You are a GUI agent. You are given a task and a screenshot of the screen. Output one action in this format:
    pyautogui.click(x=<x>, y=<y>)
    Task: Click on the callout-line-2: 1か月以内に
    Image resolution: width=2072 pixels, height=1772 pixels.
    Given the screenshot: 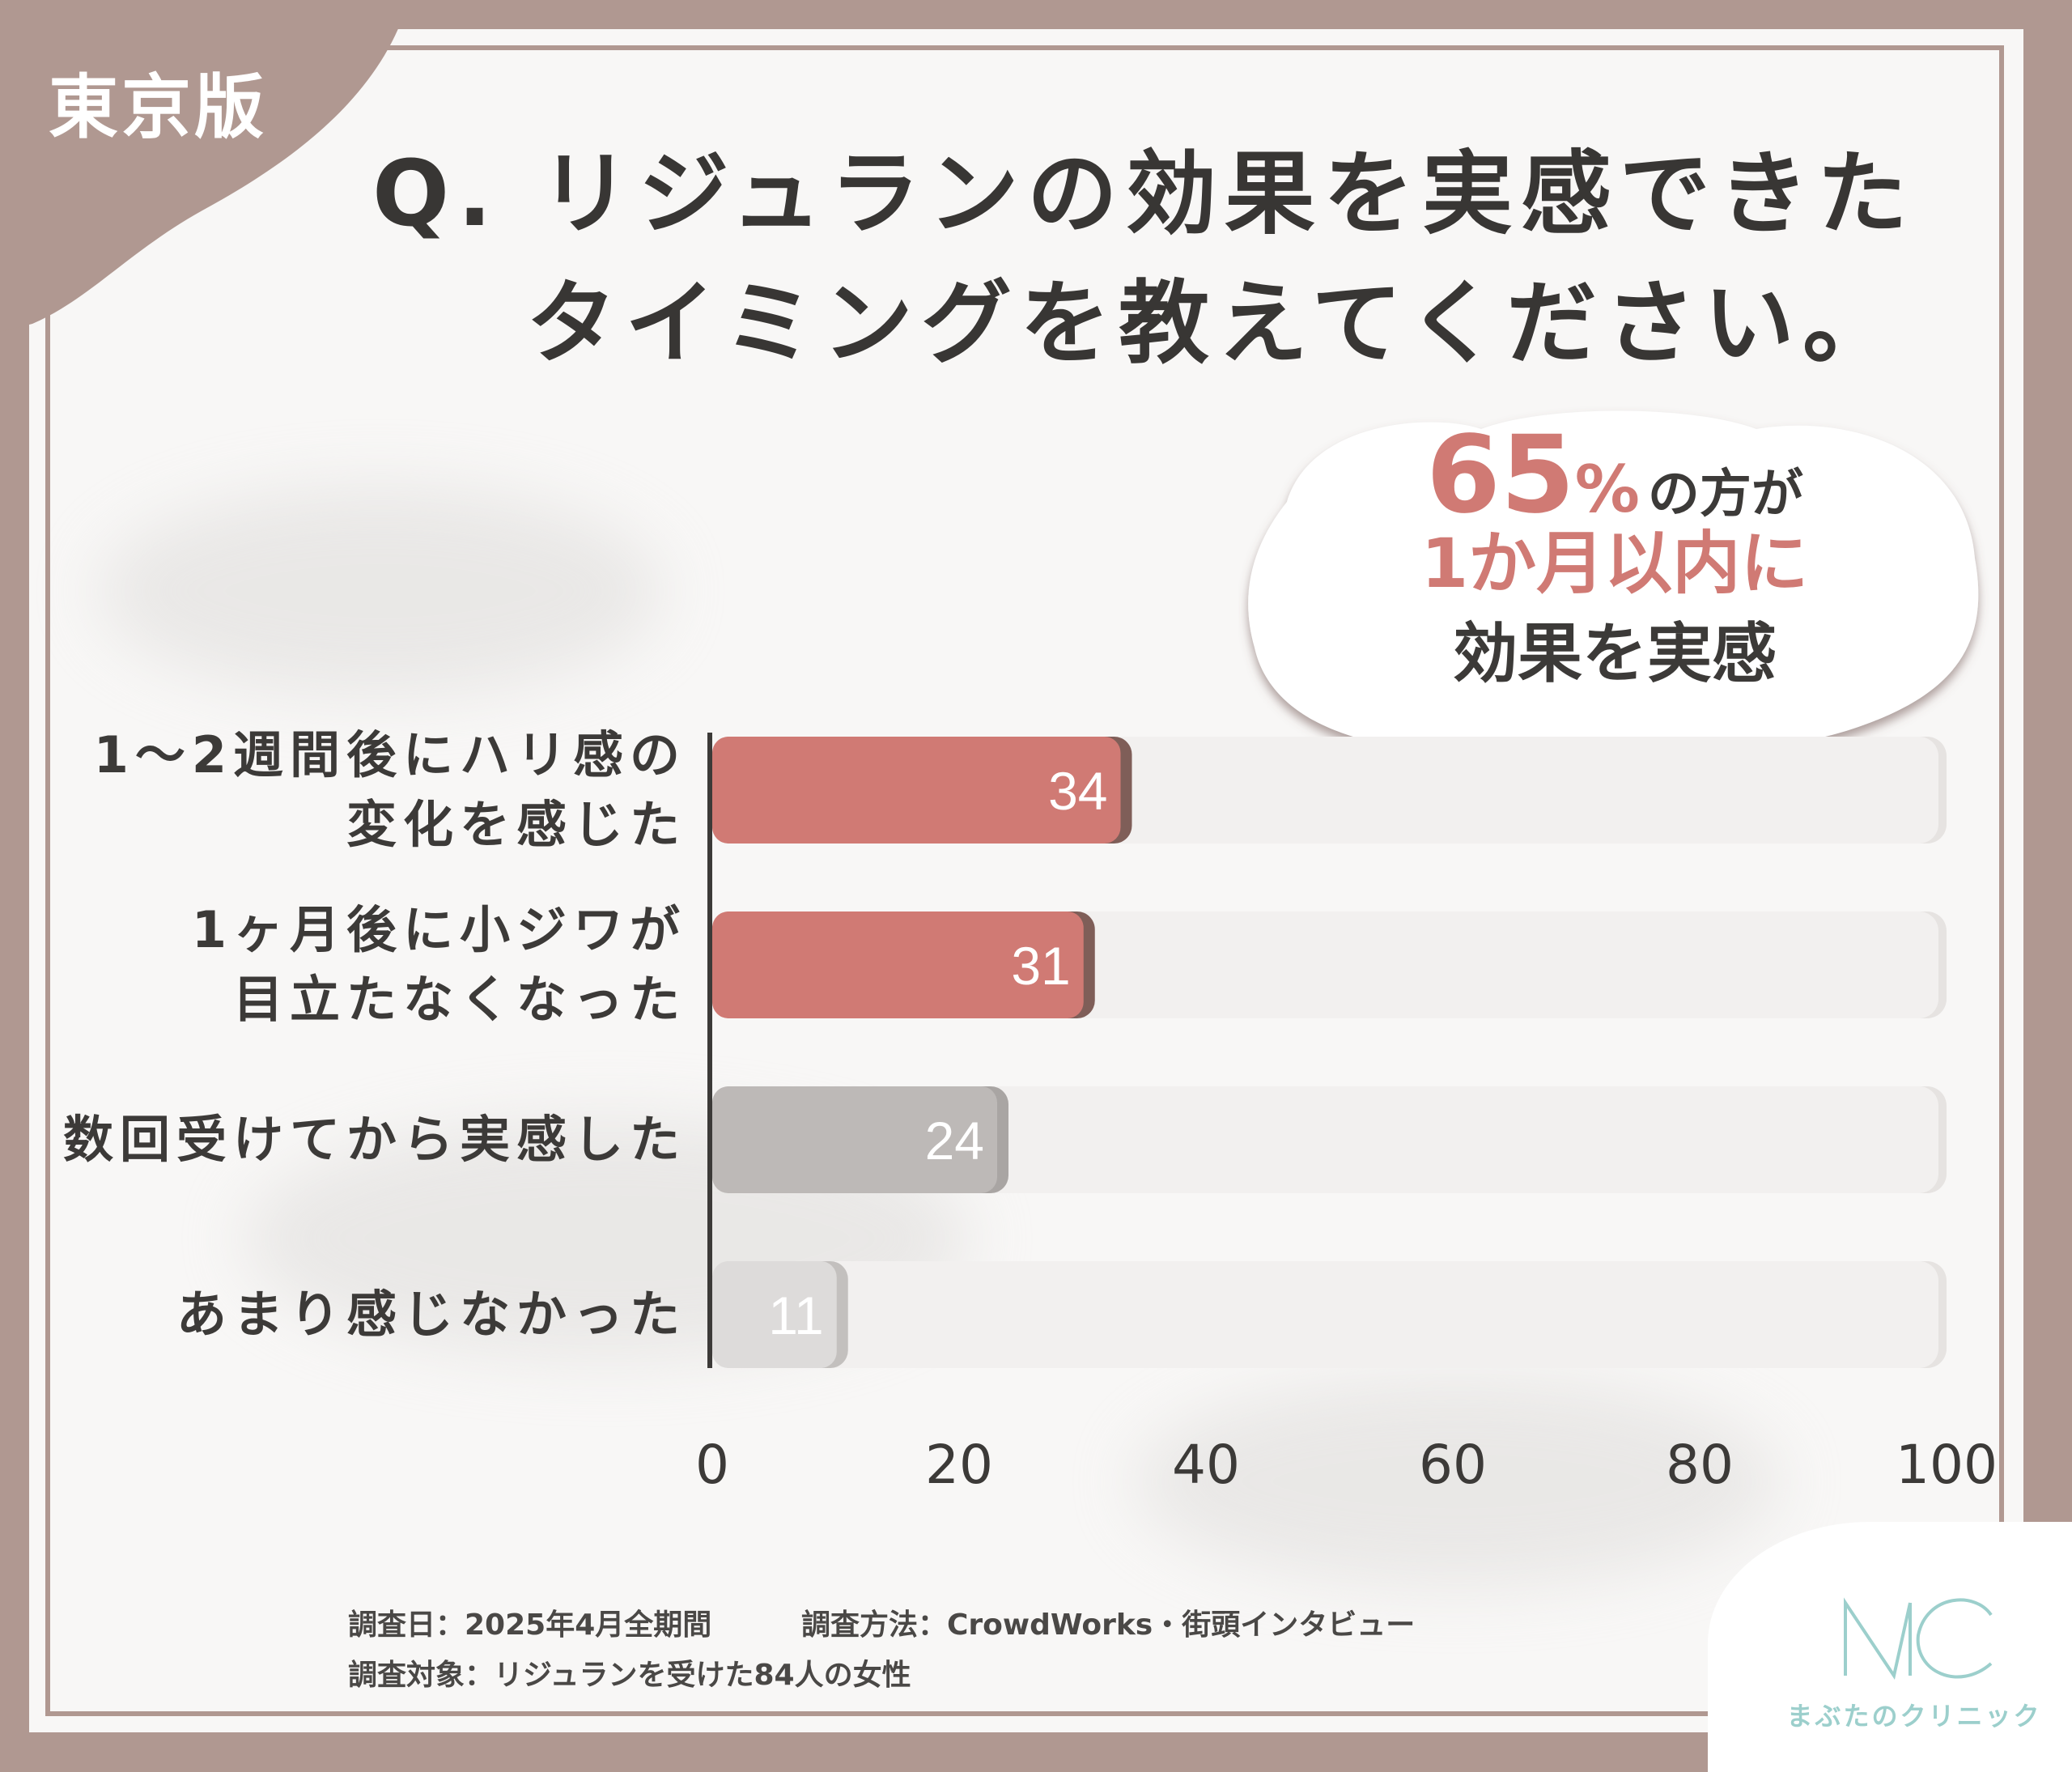 What is the action you would take?
    pyautogui.click(x=1614, y=564)
    